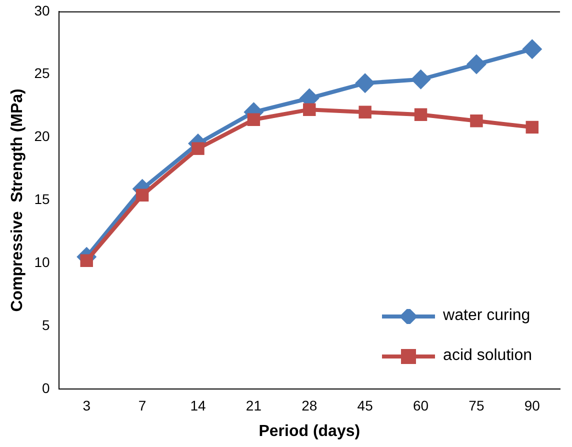 Image resolution: width=572 pixels, height=447 pixels. What do you see at coordinates (46, 324) in the screenshot?
I see `y-tick-label: 5` at bounding box center [46, 324].